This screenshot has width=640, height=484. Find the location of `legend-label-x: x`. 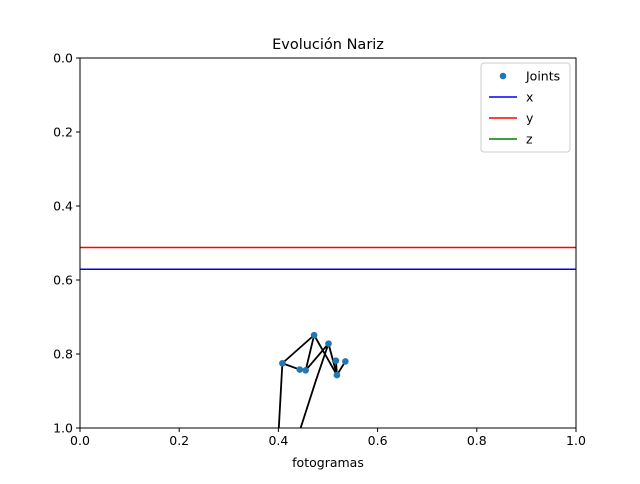

legend-label-x: x is located at coordinates (529, 97).